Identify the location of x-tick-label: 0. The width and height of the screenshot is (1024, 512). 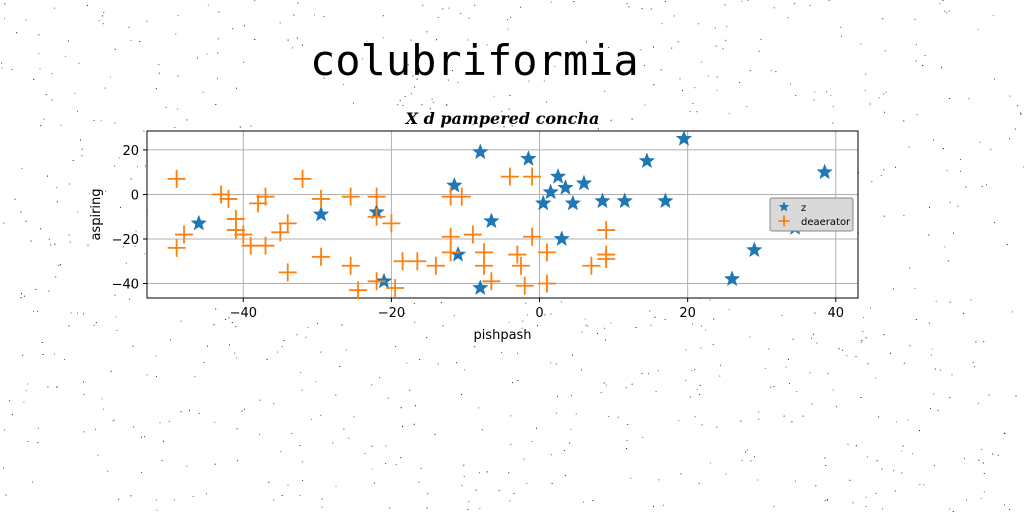
(539, 313).